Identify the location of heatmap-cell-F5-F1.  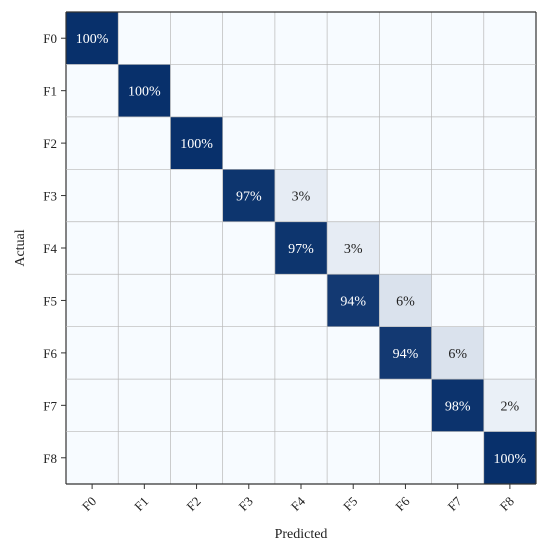
(144, 300).